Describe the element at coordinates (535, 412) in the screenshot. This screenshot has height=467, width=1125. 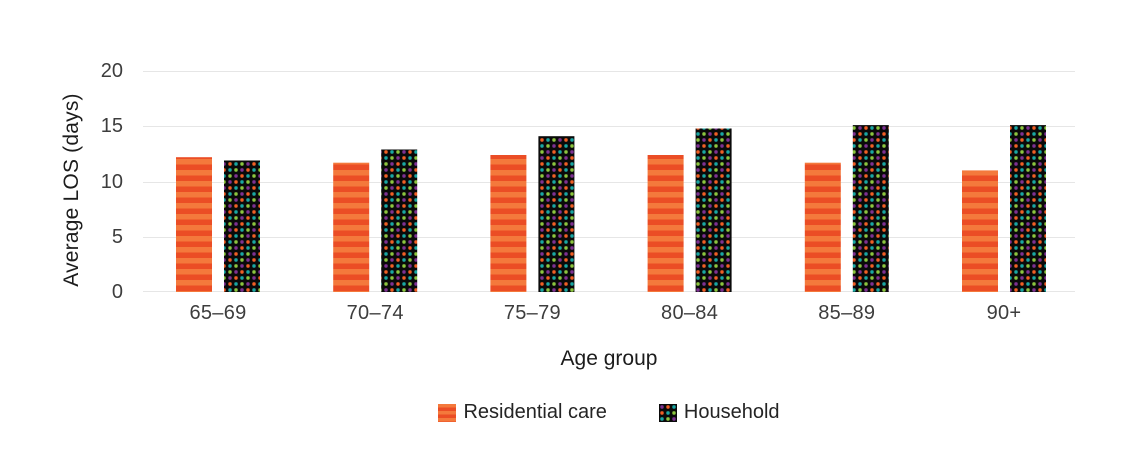
I see `legend-label-residential-care: Residential care` at that location.